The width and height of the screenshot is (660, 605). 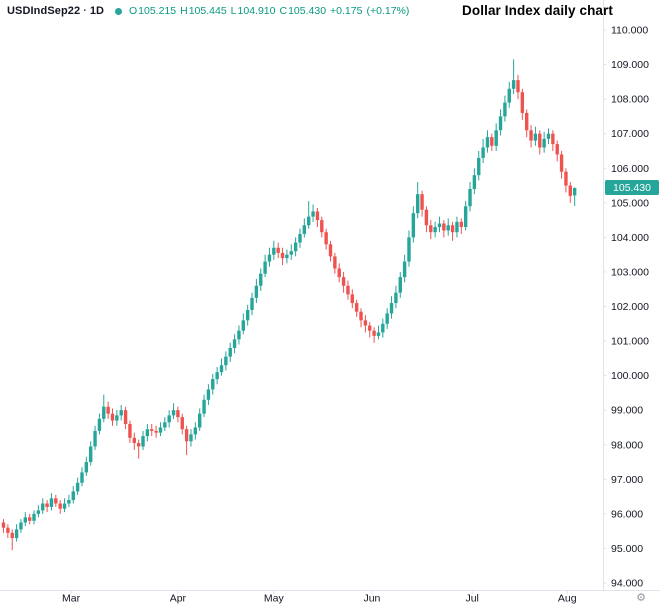 What do you see at coordinates (630, 272) in the screenshot?
I see `y-axis-label: 103.000` at bounding box center [630, 272].